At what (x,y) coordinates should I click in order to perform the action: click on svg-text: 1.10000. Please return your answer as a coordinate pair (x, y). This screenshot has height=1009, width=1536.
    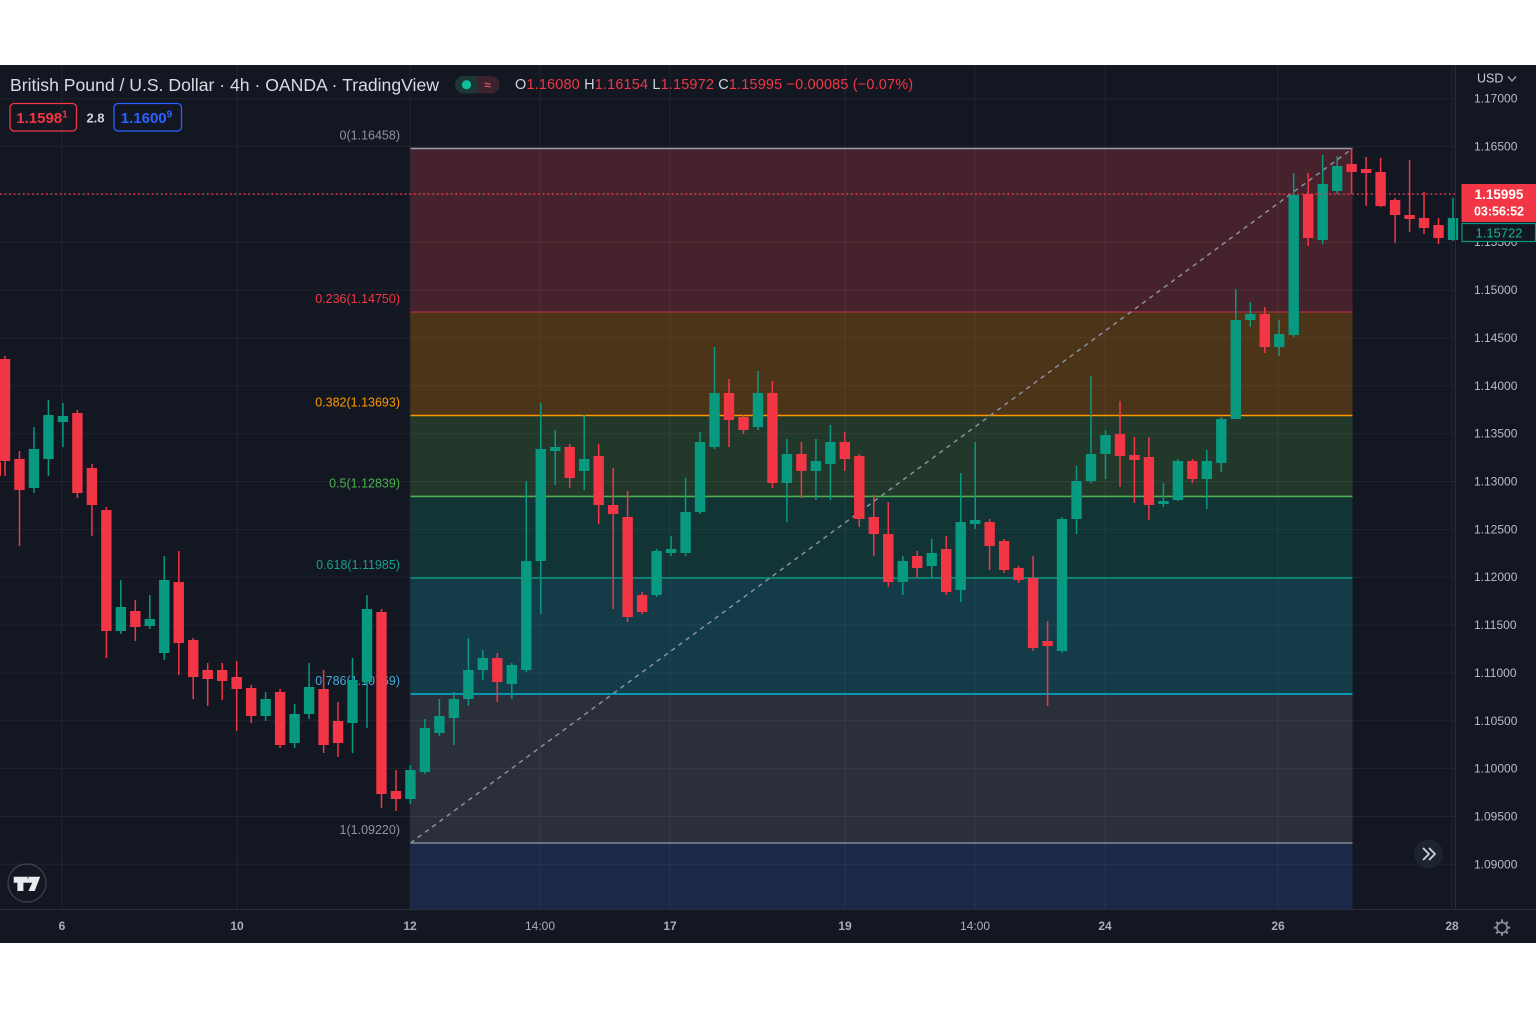
    Looking at the image, I should click on (1496, 769).